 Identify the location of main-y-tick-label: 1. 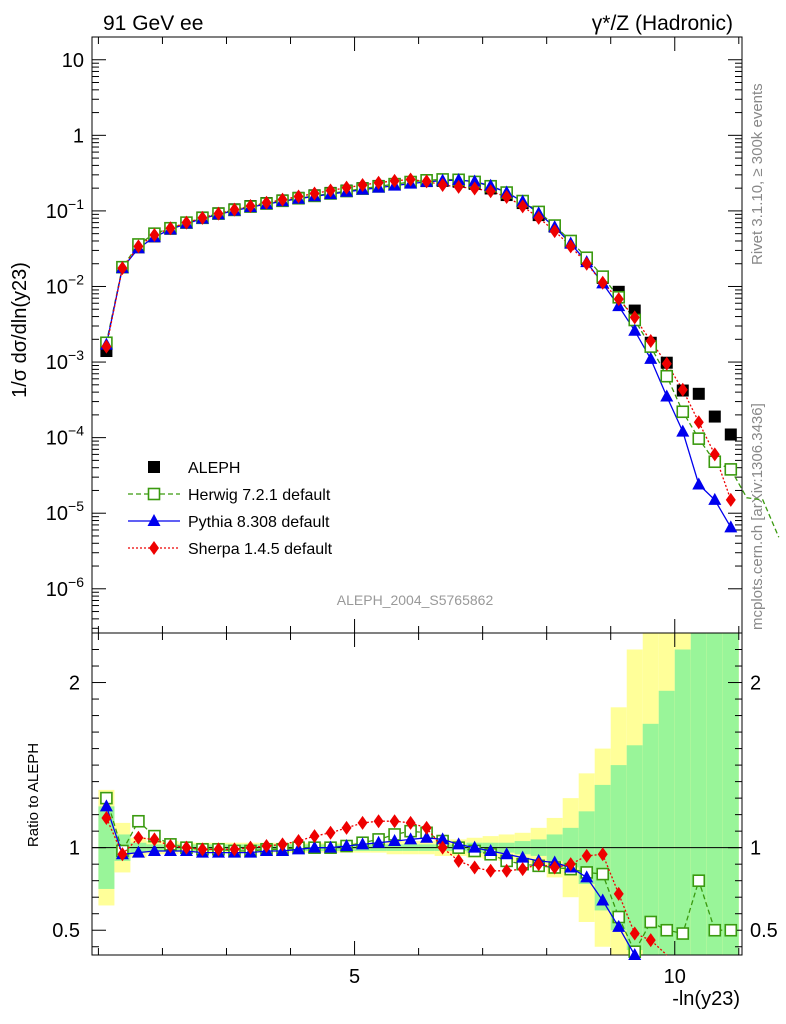
(78, 136).